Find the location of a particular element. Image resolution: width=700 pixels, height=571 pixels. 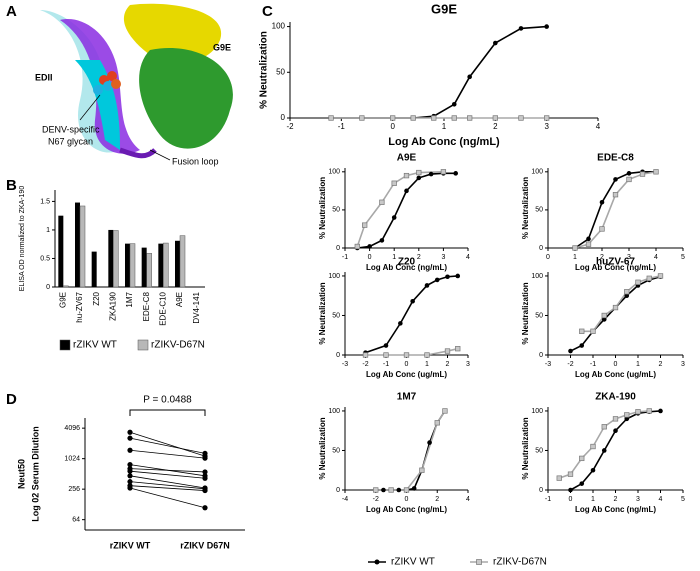

chart-title: G9E is located at coordinates (444, 8).